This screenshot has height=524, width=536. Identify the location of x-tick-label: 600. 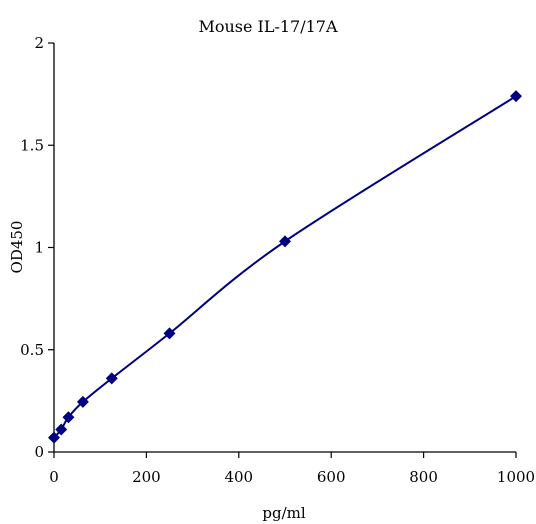
(331, 477).